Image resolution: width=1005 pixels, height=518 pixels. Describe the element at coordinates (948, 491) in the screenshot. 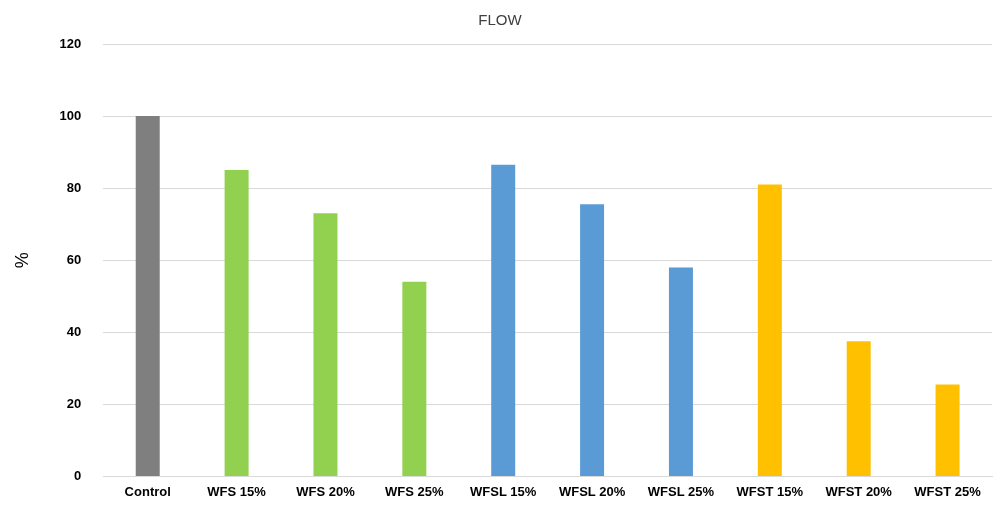

I see `x-tick-label: WFST 25%` at that location.